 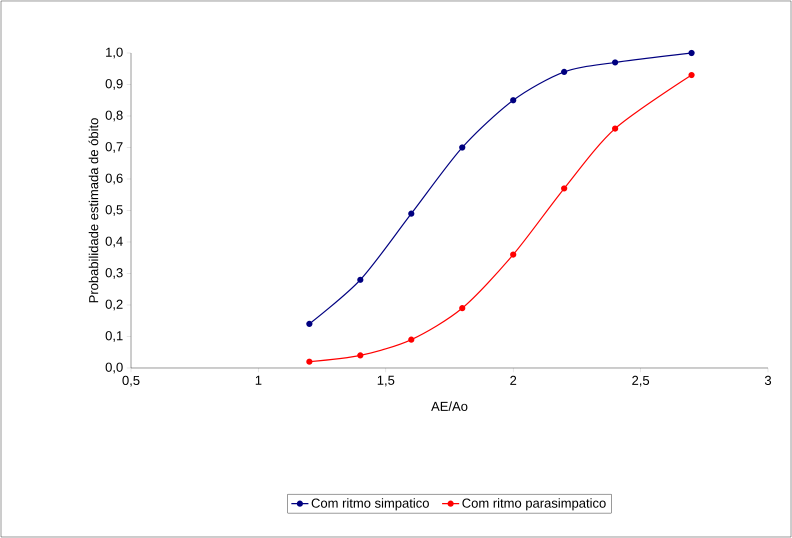 I want to click on x-tick-label: 3, so click(x=768, y=381).